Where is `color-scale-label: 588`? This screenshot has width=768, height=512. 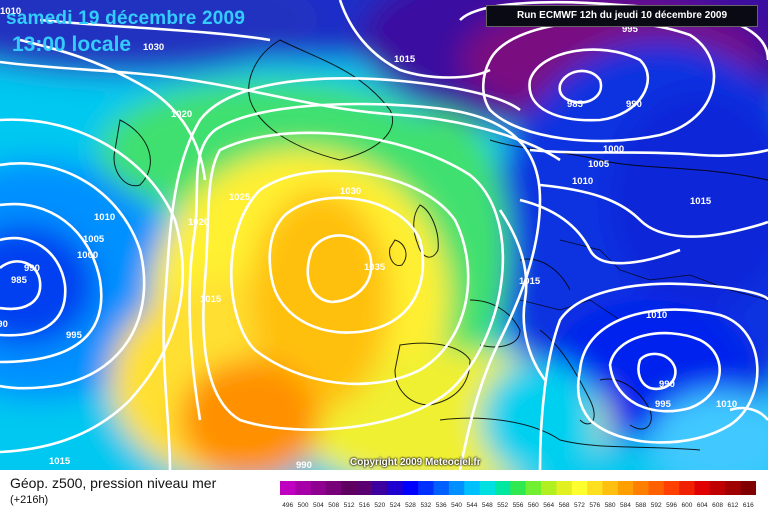
color-scale-label: 588 is located at coordinates (640, 505).